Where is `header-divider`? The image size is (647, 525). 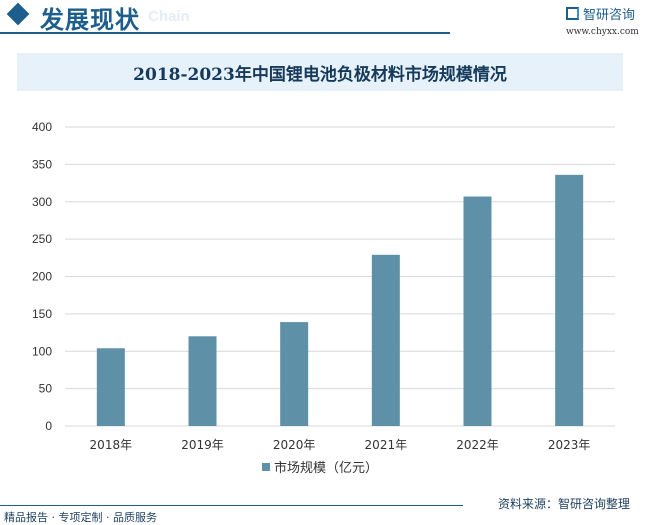
header-divider is located at coordinates (225, 33).